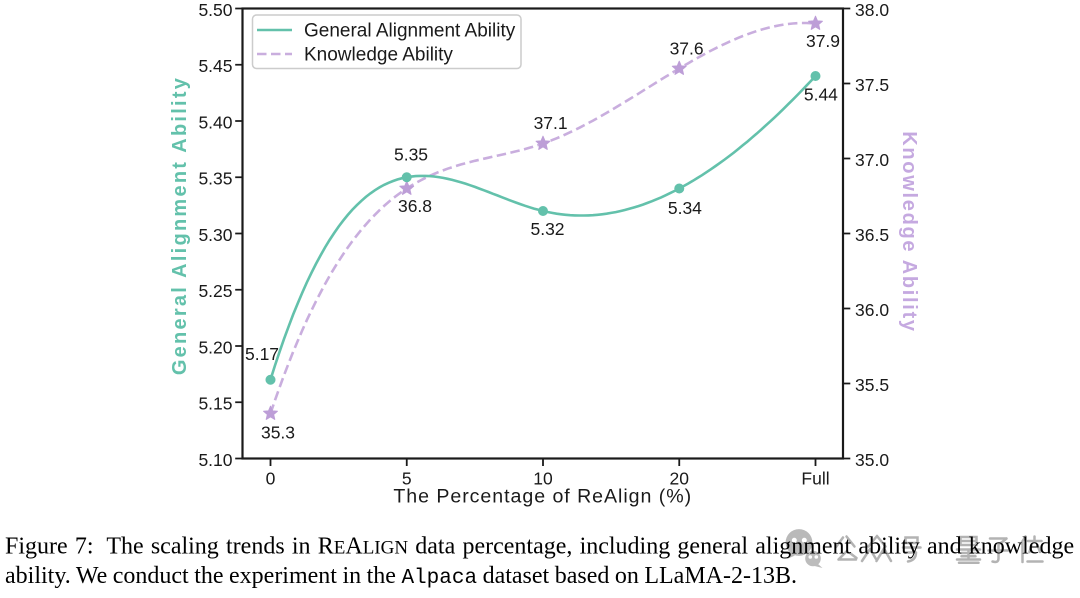  Describe the element at coordinates (215, 10) in the screenshot. I see `svg-text: 5.50` at that location.